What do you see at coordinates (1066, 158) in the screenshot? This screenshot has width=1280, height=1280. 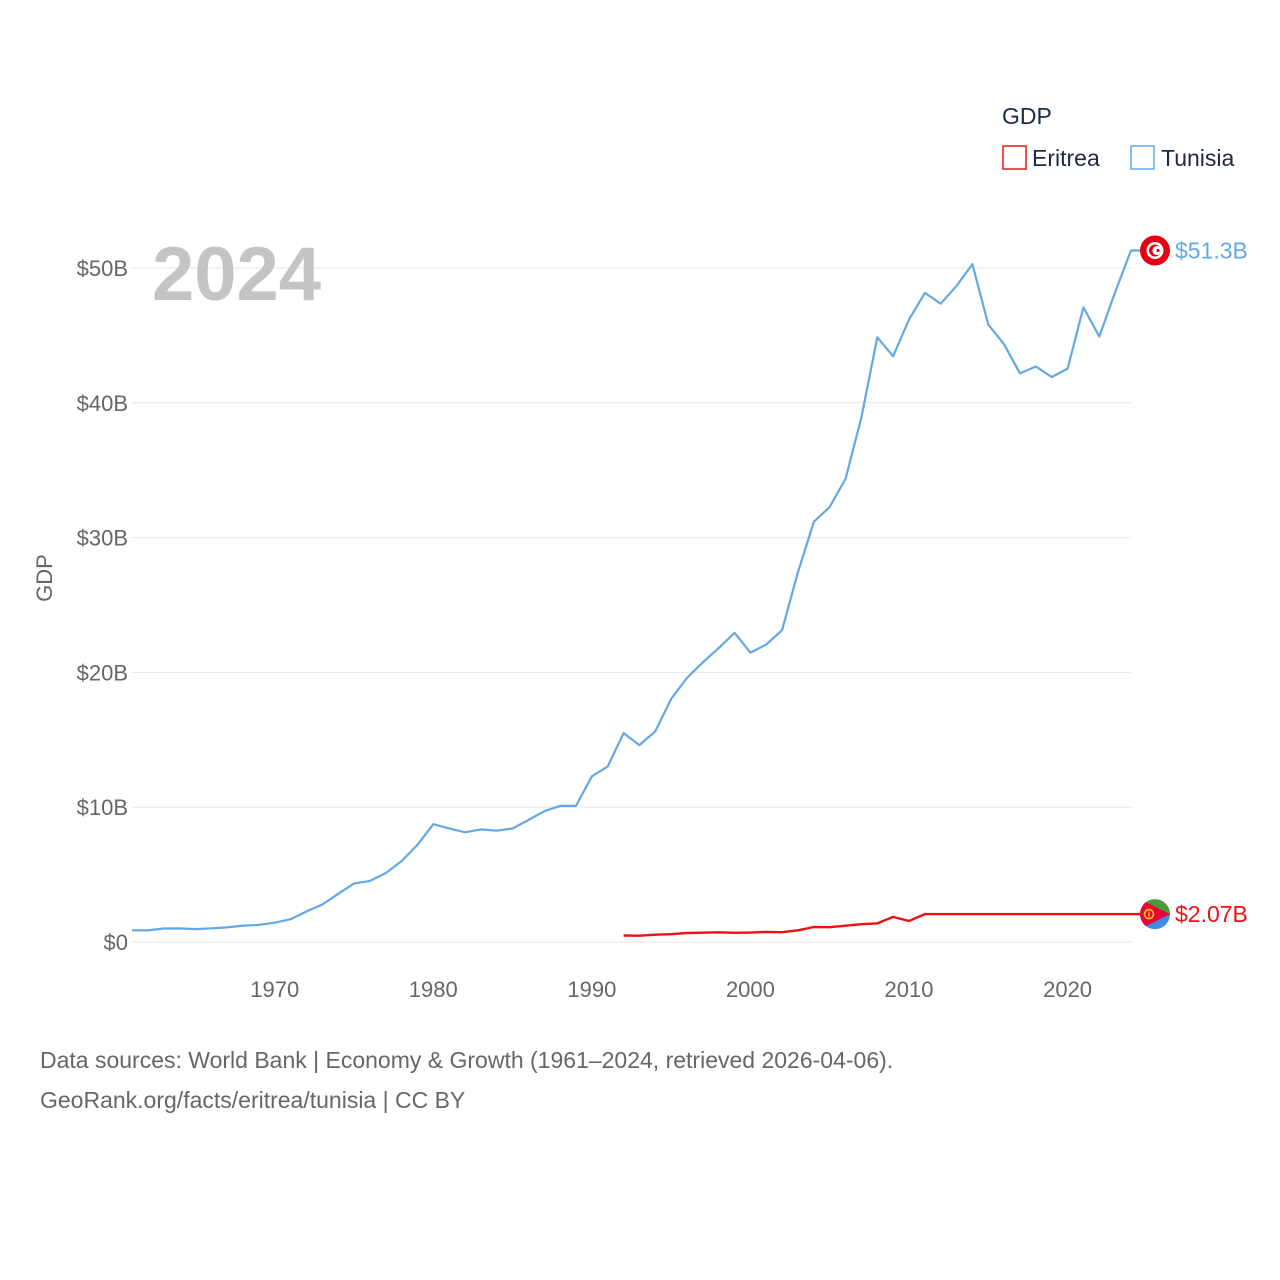 I see `legend-label-eritrea: Eritrea` at bounding box center [1066, 158].